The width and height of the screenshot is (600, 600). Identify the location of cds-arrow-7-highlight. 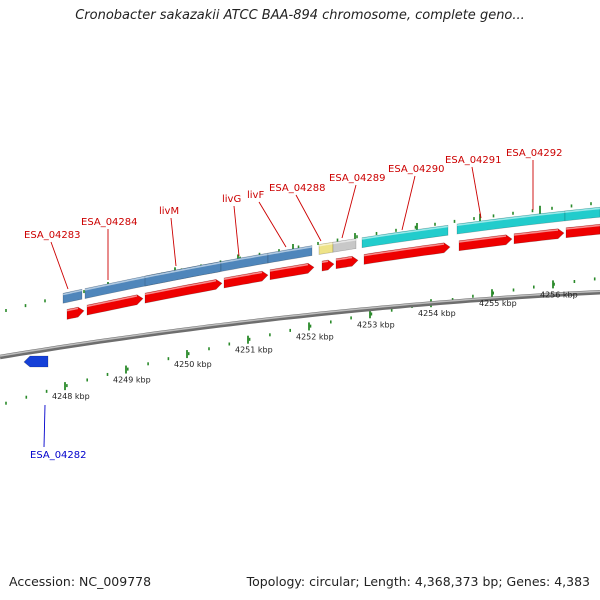
(344, 258).